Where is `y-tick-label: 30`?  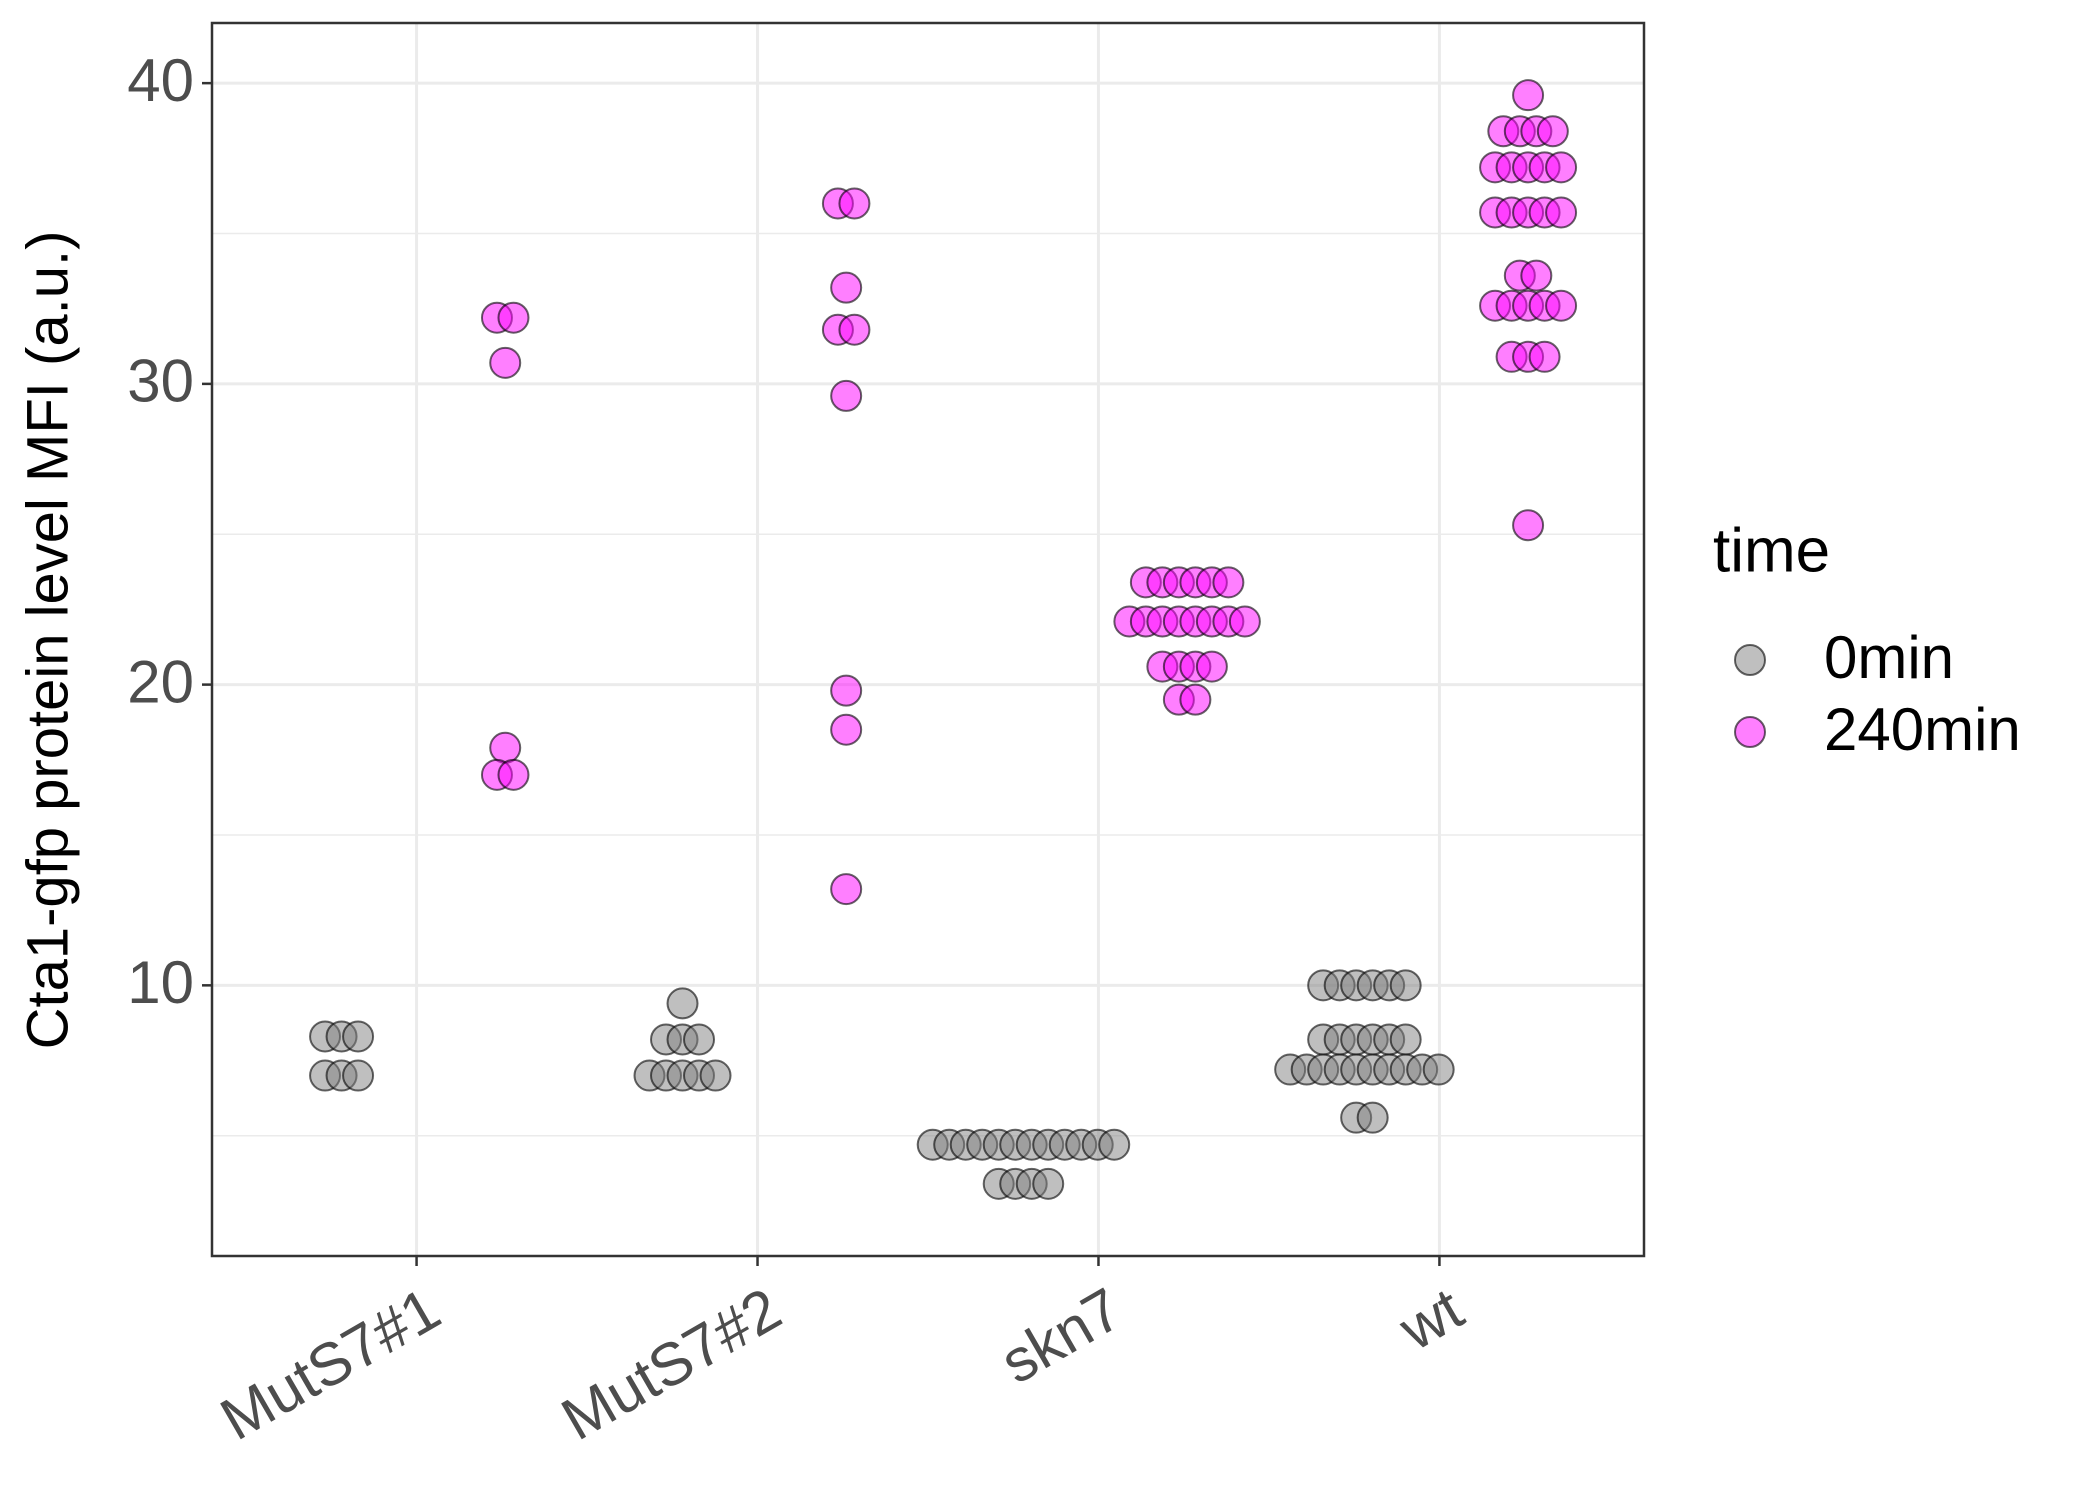
y-tick-label: 30 is located at coordinates (160, 381).